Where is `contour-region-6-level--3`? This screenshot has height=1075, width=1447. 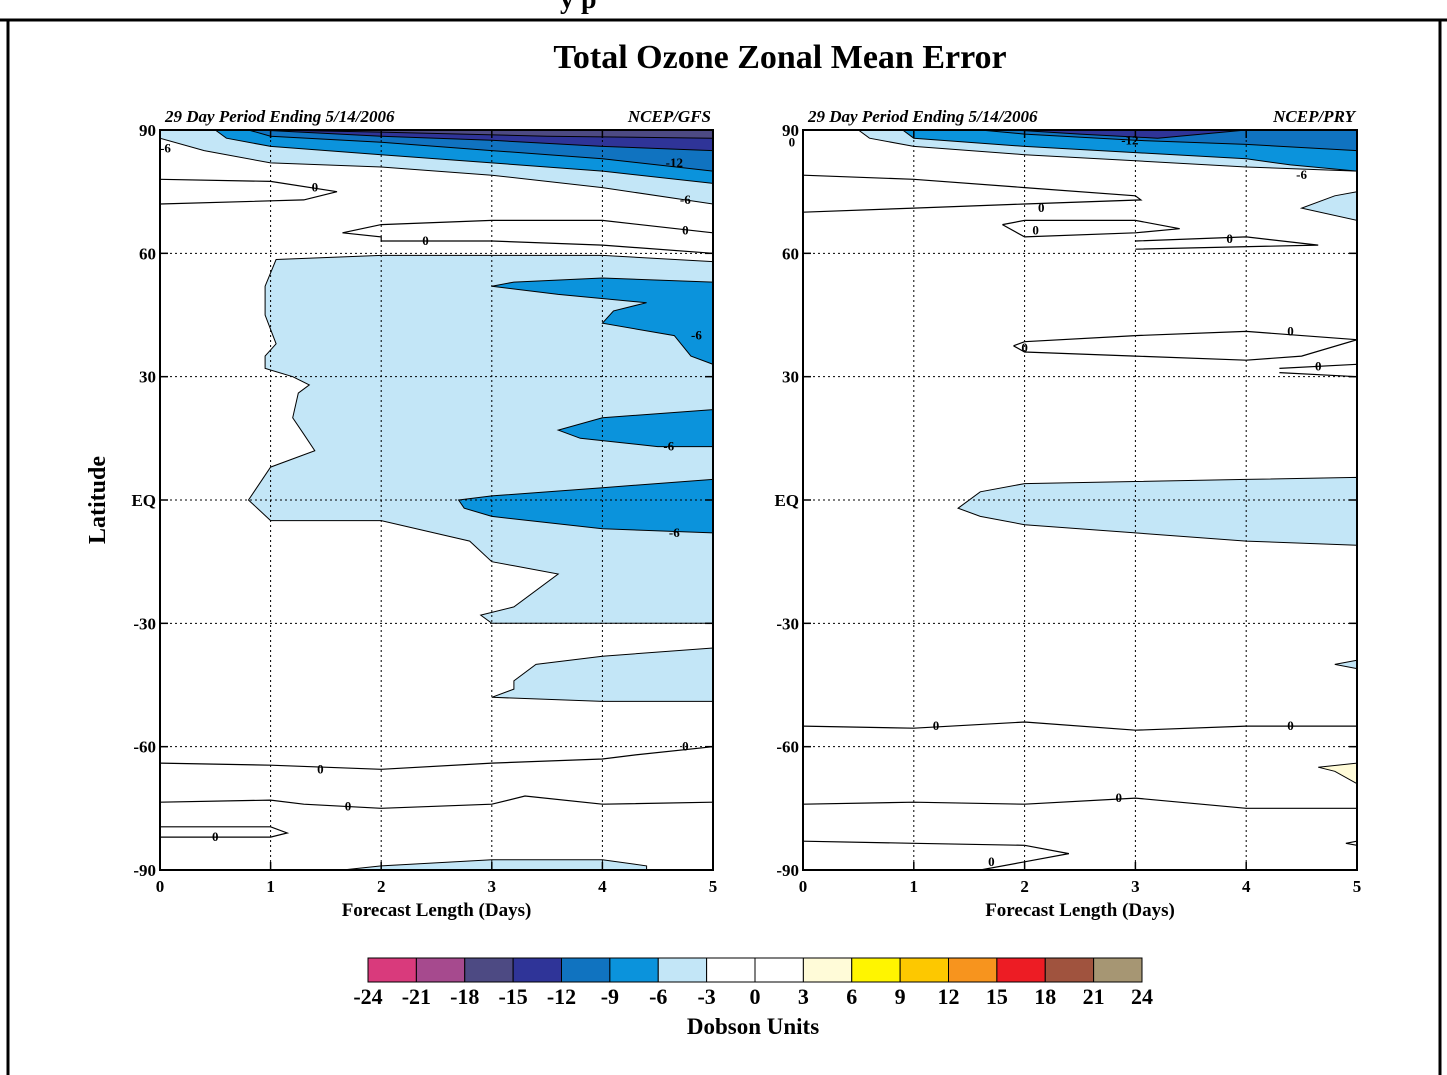
contour-region-6-level--3 is located at coordinates (1345, 664).